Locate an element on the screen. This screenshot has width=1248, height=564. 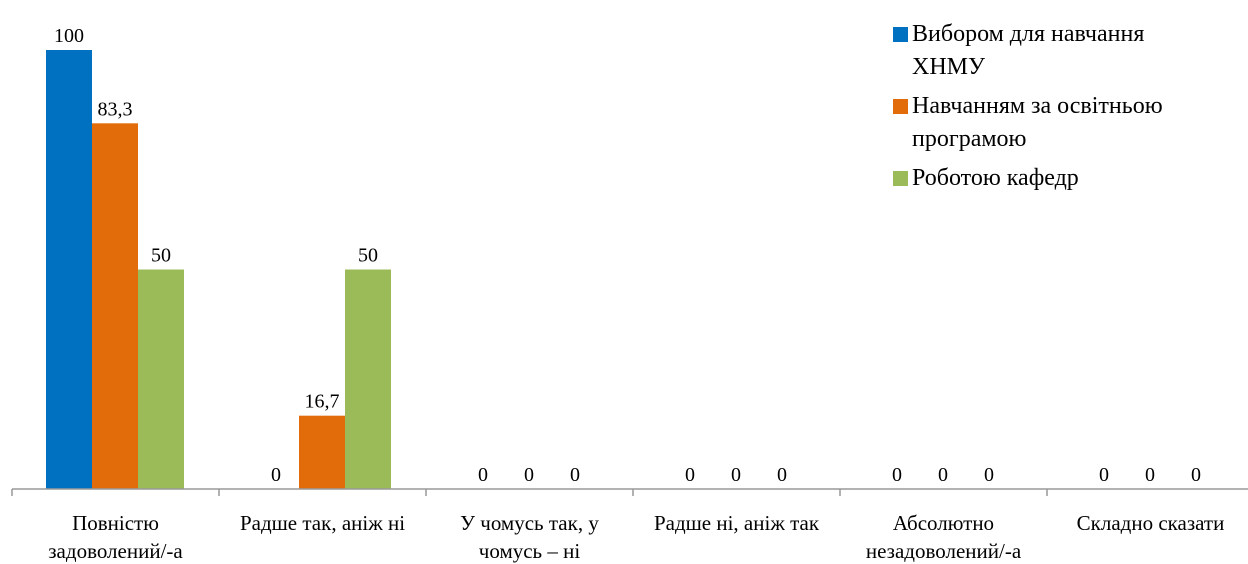
x-axis-ticks is located at coordinates (529, 492).